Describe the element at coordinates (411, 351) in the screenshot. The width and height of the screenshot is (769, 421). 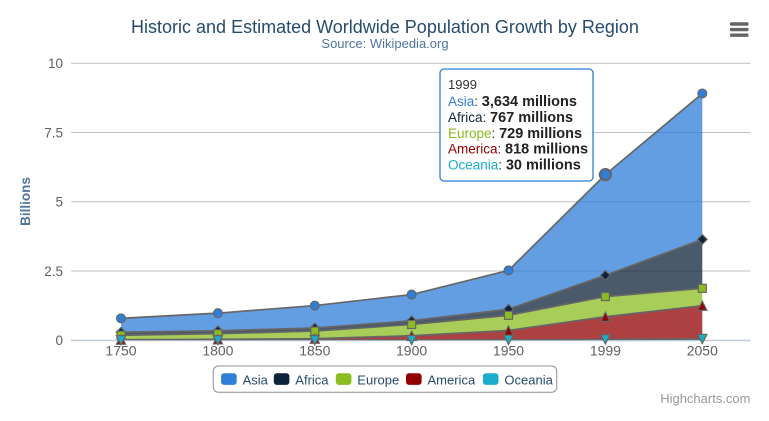
I see `svg-text: 1900` at that location.